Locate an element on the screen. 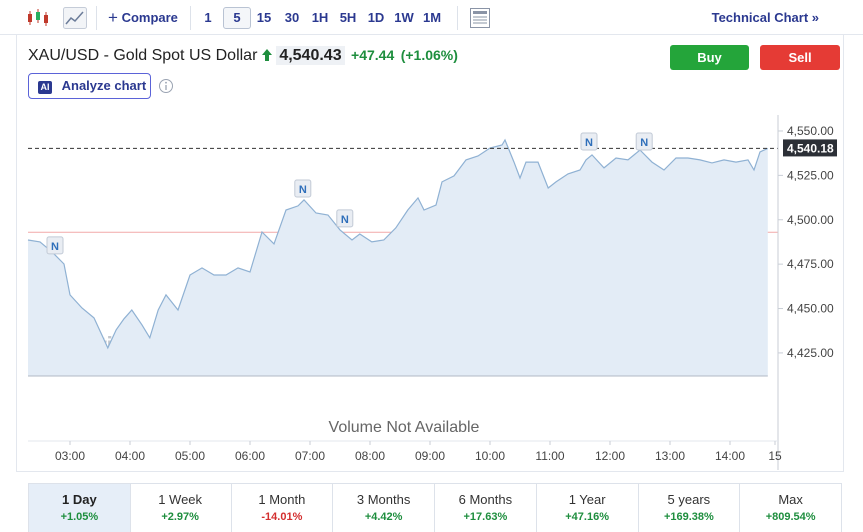 This screenshot has width=863, height=532. timeframe-button: 1D is located at coordinates (376, 17).